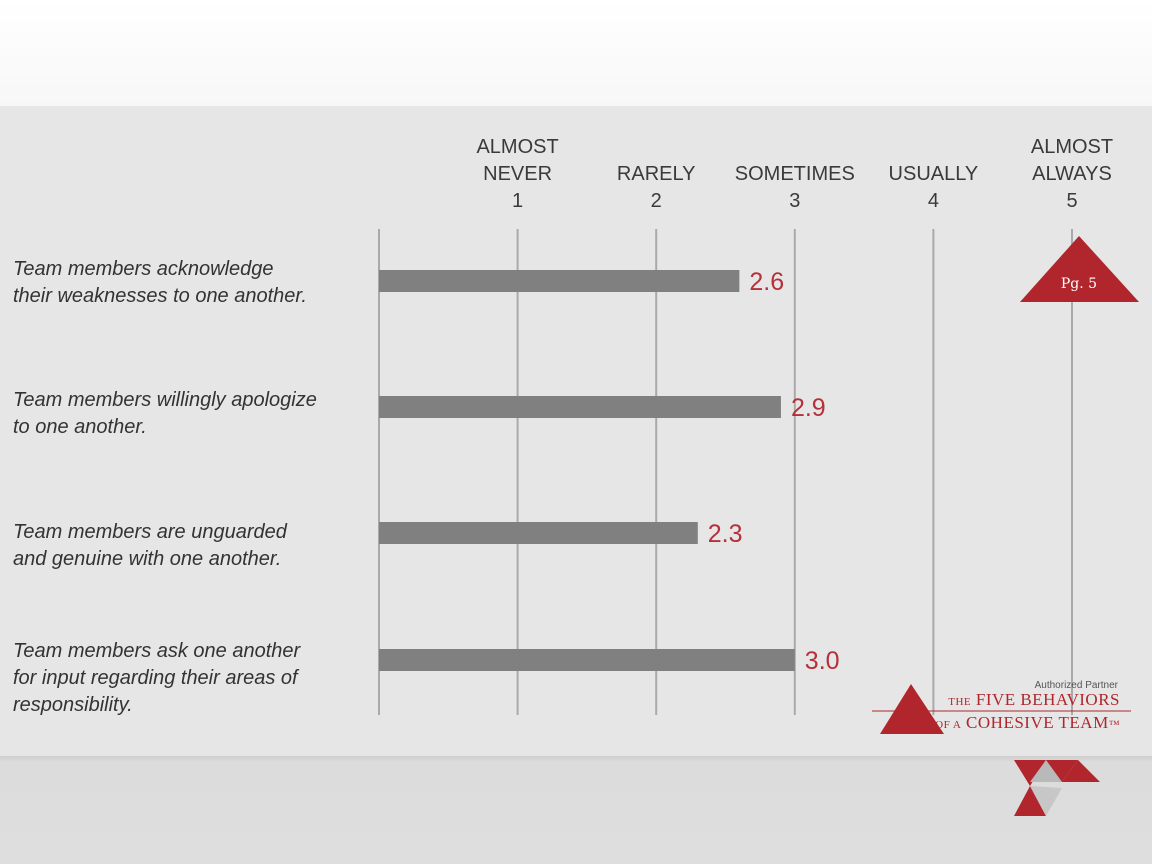  Describe the element at coordinates (795, 188) in the screenshot. I see `scale-label: SOMETIMES 3` at that location.